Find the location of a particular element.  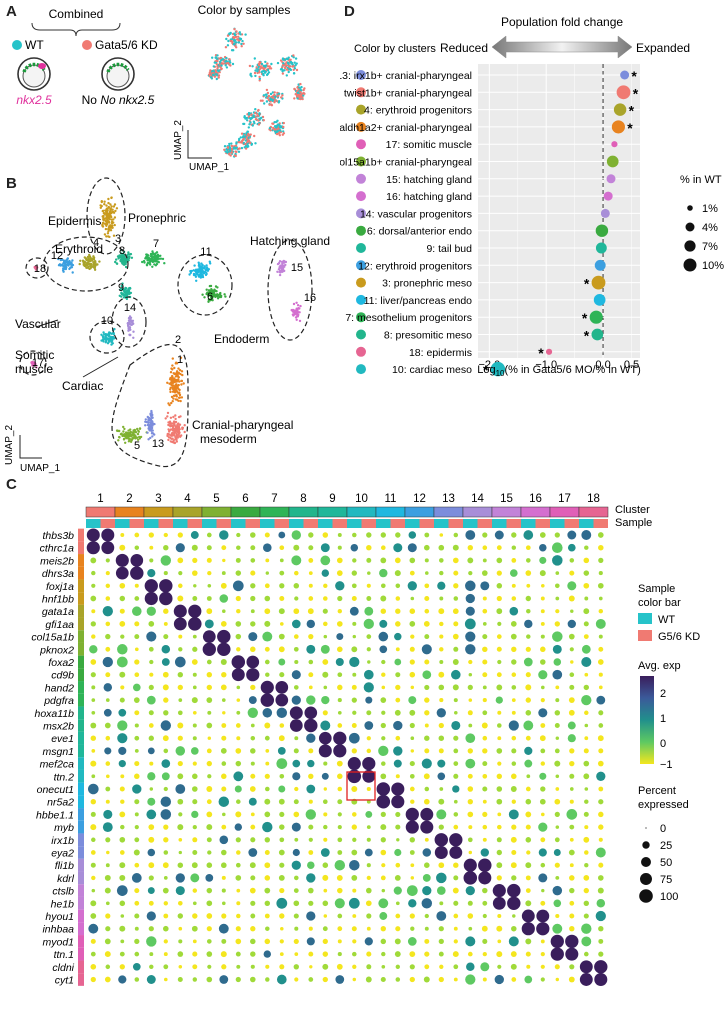

umap-a-title: Color by samples is located at coordinates (244, 10).